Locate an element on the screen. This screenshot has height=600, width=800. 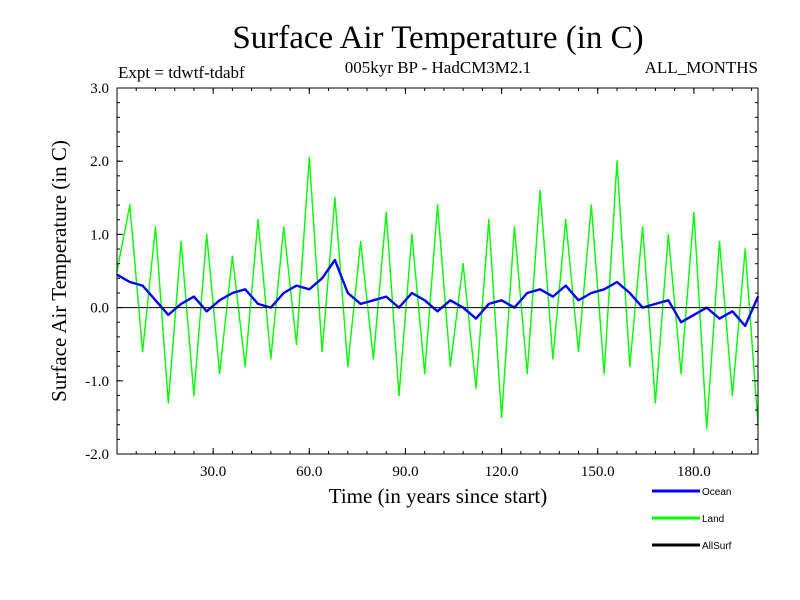
legend-label-allsurf: AllSurf is located at coordinates (717, 546).